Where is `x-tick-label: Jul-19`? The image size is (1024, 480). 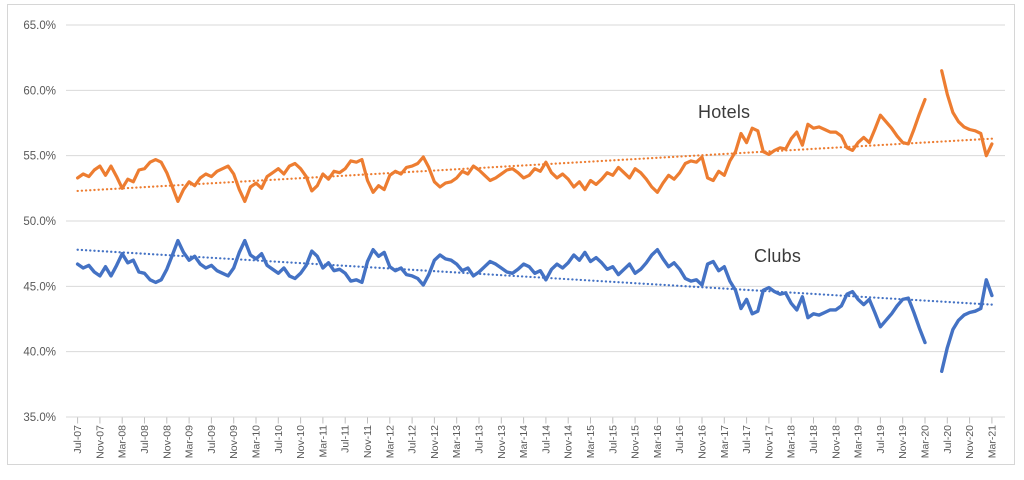 x-tick-label: Jul-19 is located at coordinates (881, 439).